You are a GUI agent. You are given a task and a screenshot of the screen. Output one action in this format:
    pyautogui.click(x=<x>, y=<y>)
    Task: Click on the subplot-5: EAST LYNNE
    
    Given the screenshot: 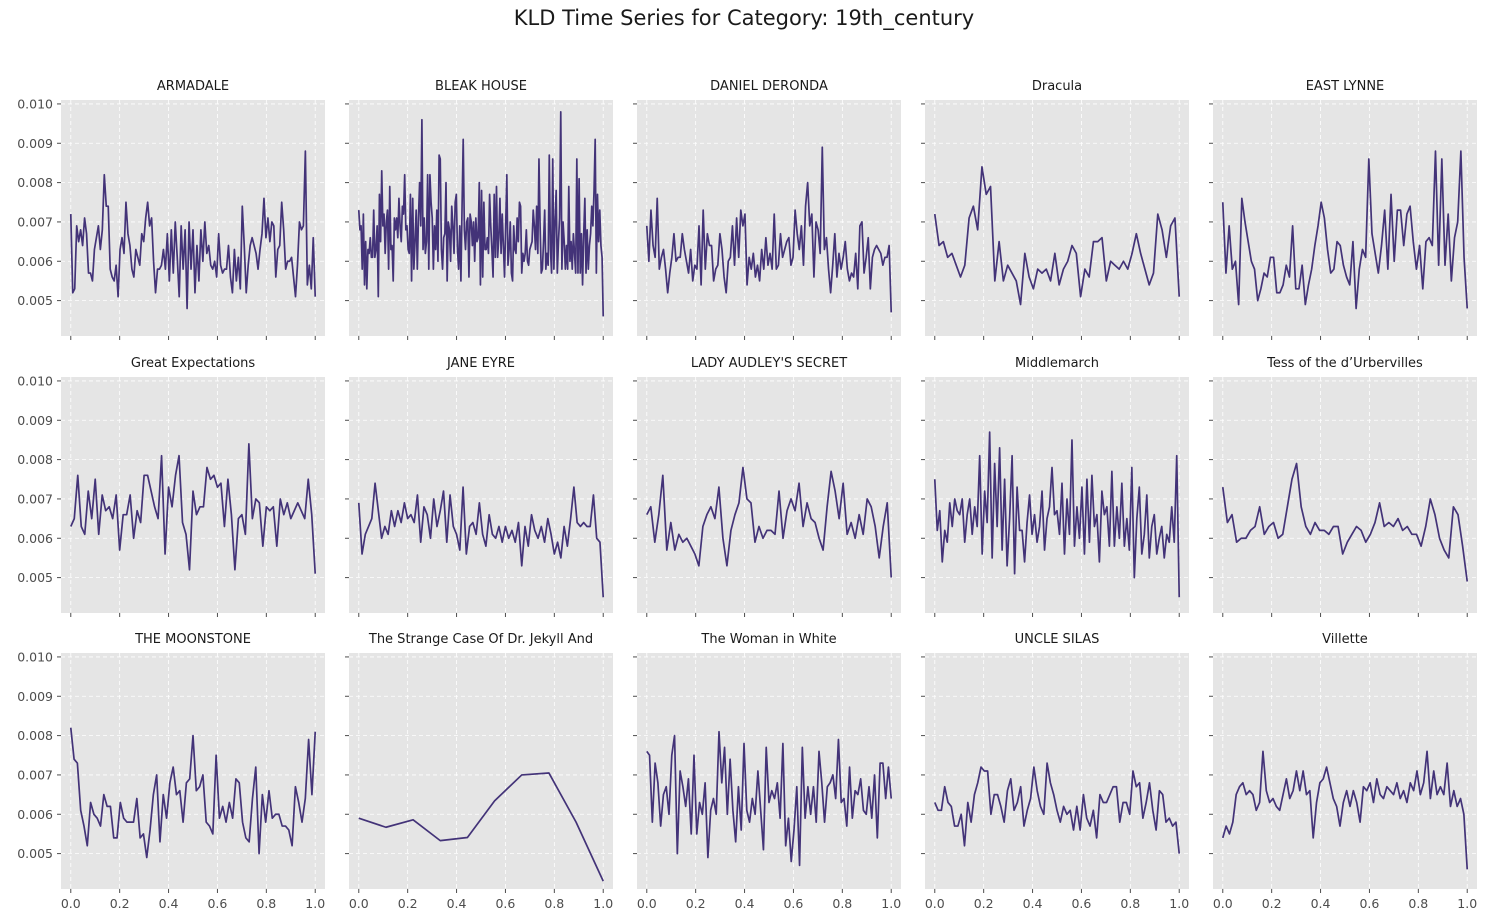 What is the action you would take?
    pyautogui.click(x=1343, y=209)
    